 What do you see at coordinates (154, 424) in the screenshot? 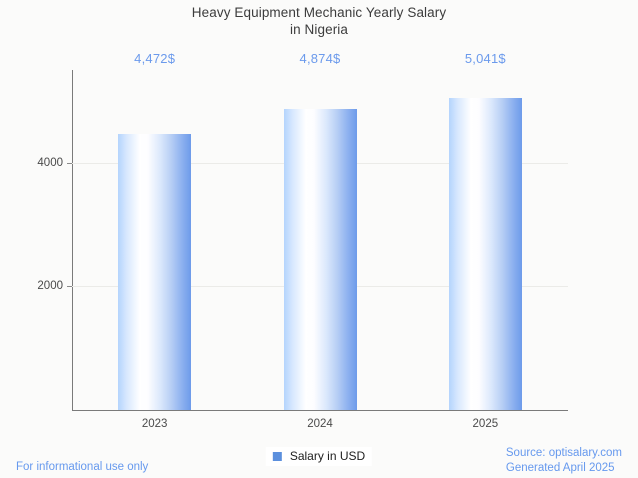
I see `x-axis-label-2023: 2023` at bounding box center [154, 424].